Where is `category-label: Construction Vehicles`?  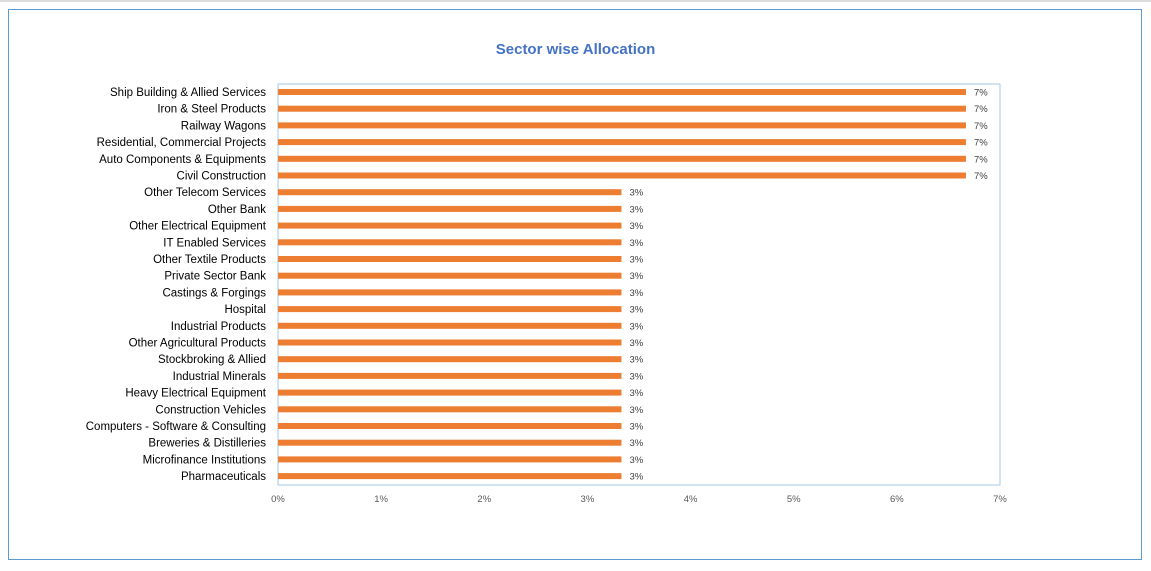 category-label: Construction Vehicles is located at coordinates (210, 410).